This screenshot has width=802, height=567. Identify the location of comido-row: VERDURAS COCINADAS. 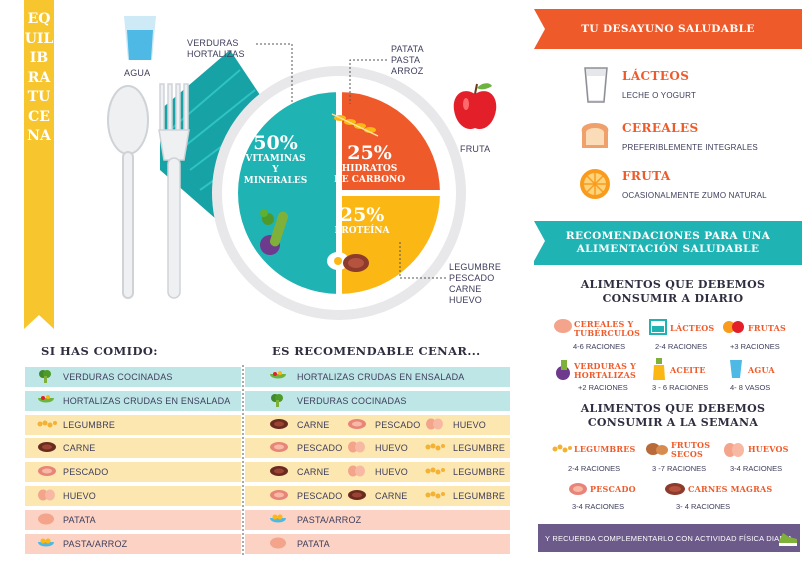
(133, 377).